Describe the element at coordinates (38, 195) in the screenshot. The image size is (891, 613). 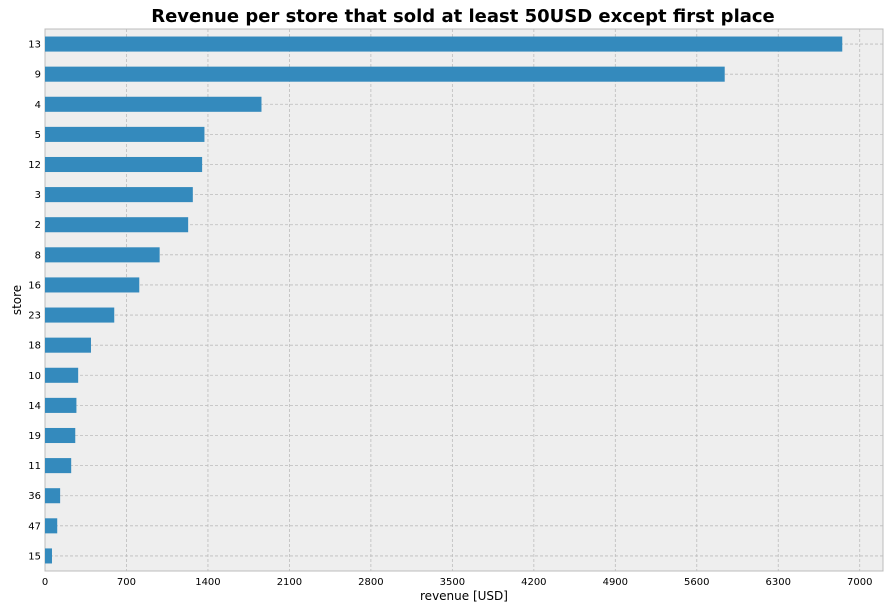
I see `y-tick-label: 3` at that location.